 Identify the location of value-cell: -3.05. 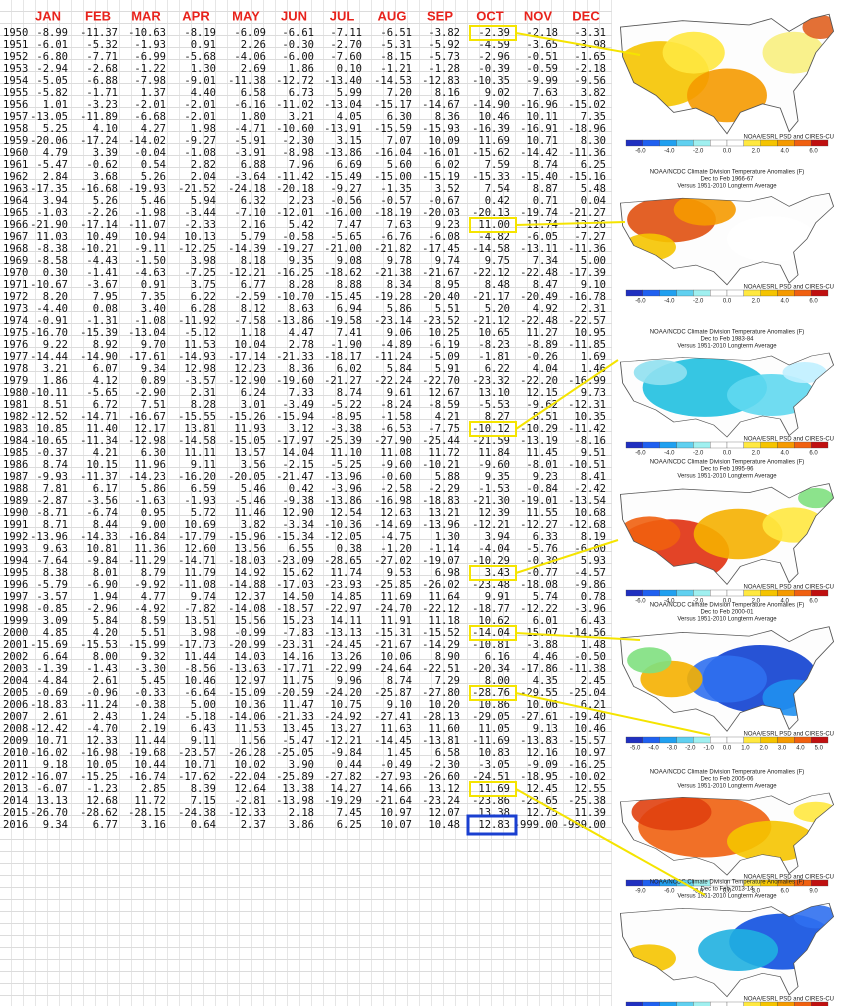
(494, 765).